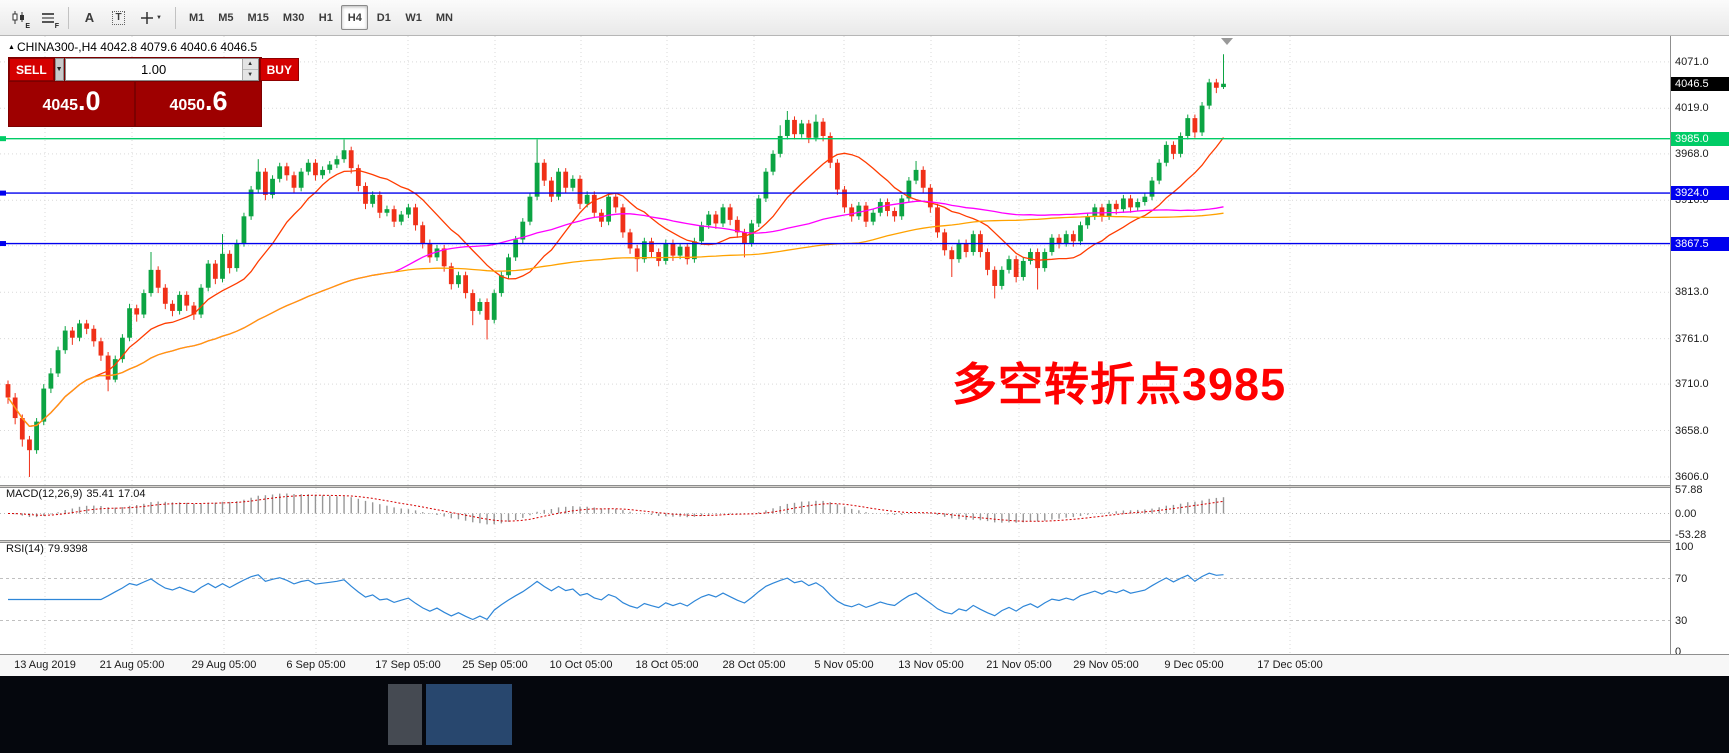 This screenshot has width=1729, height=753. I want to click on toolbar-badge: F, so click(56, 26).